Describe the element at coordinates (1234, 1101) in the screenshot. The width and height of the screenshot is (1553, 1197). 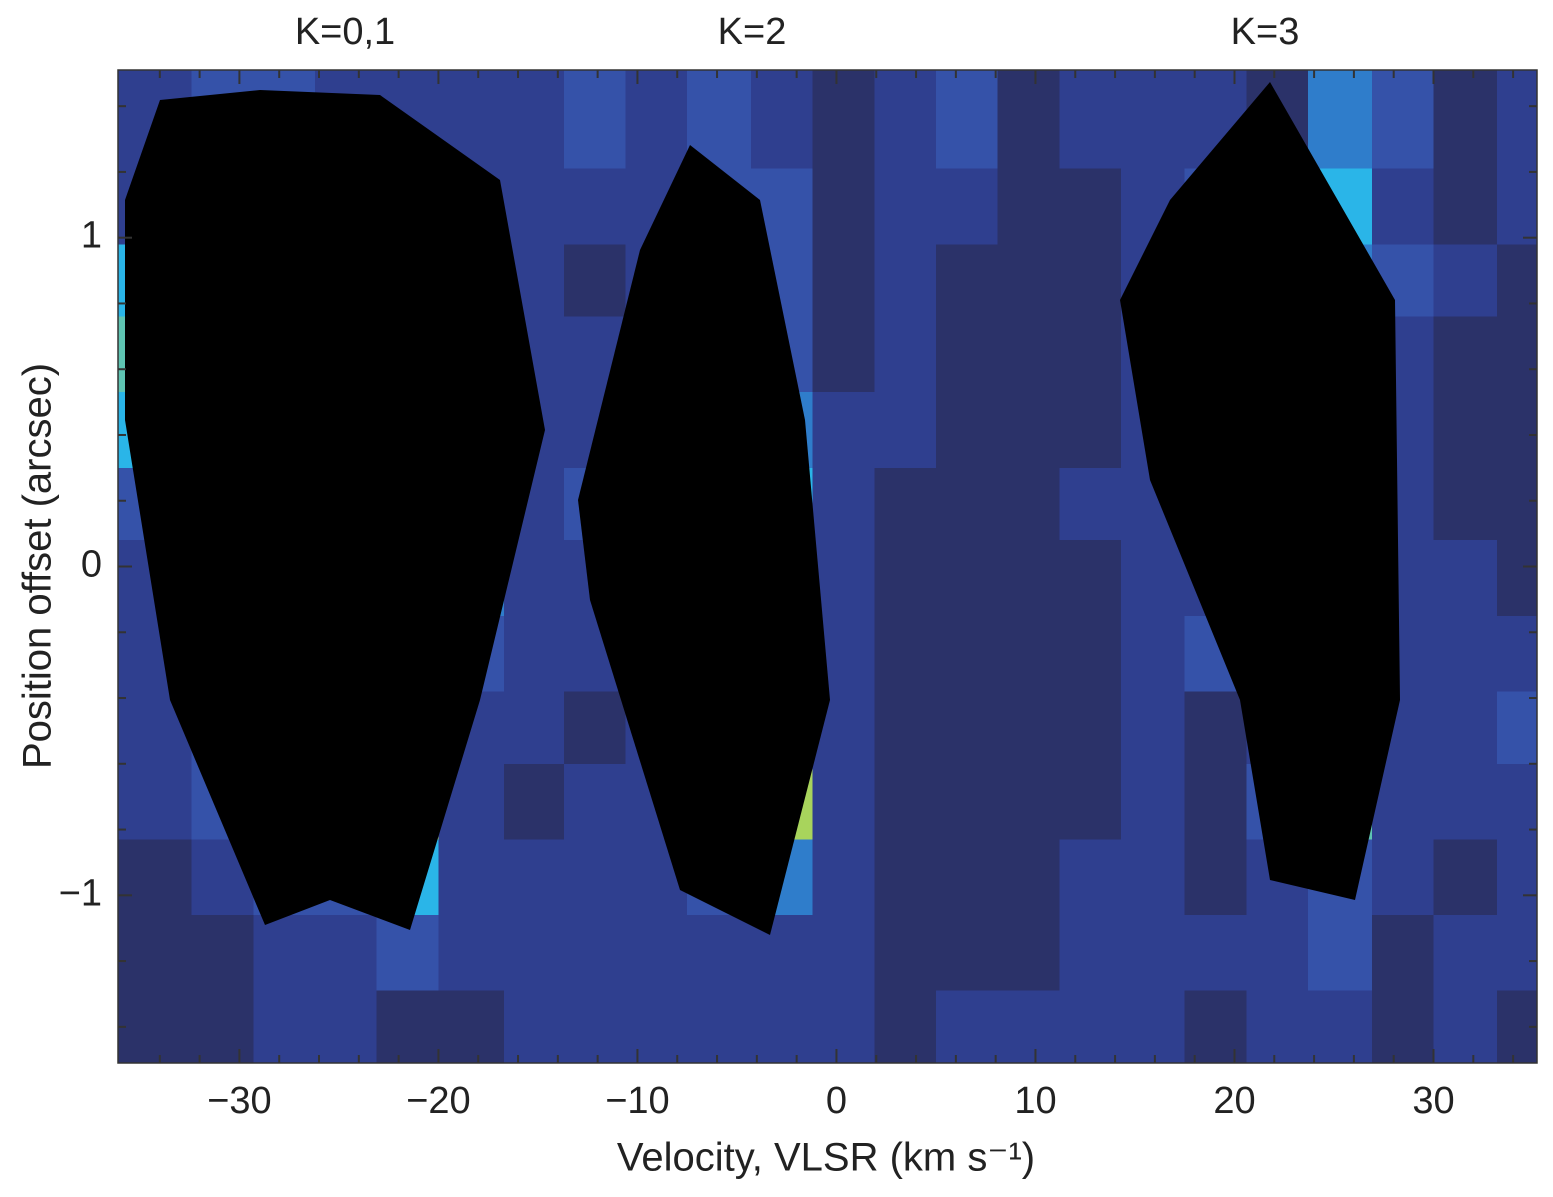
I see `x-tick-label: 20` at that location.